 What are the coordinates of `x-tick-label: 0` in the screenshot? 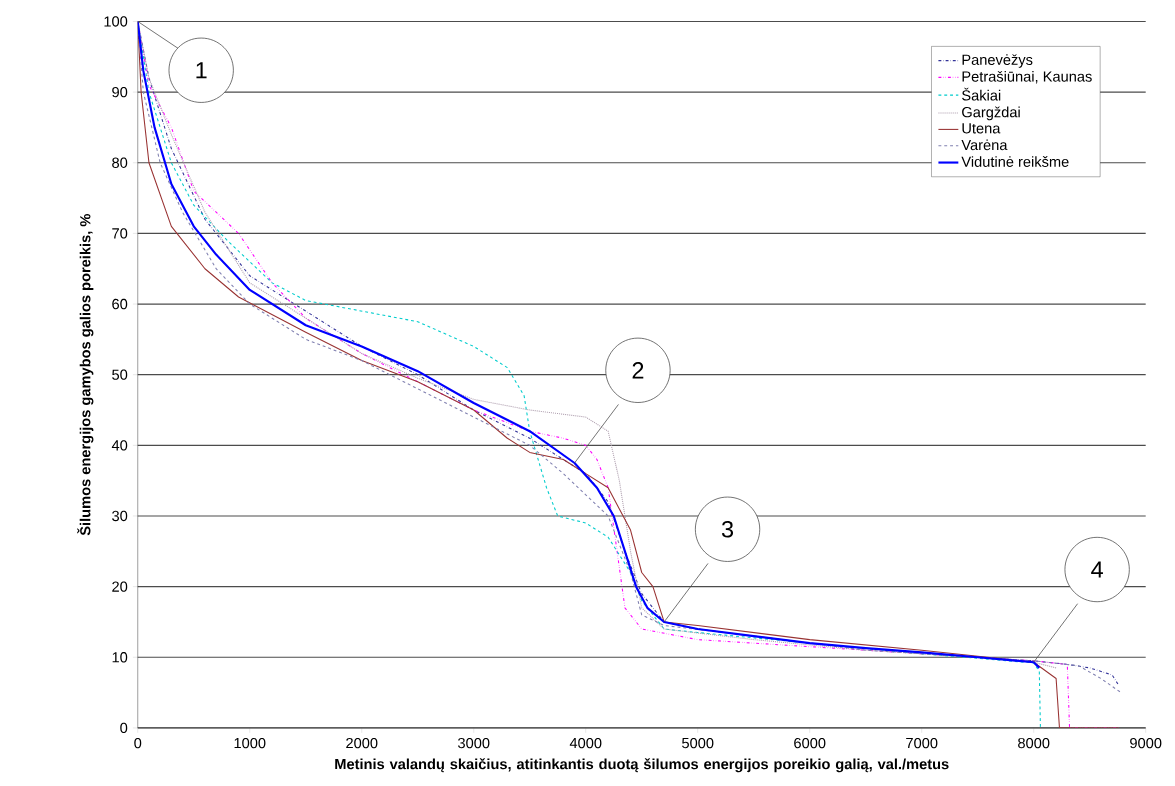 It's located at (138, 742).